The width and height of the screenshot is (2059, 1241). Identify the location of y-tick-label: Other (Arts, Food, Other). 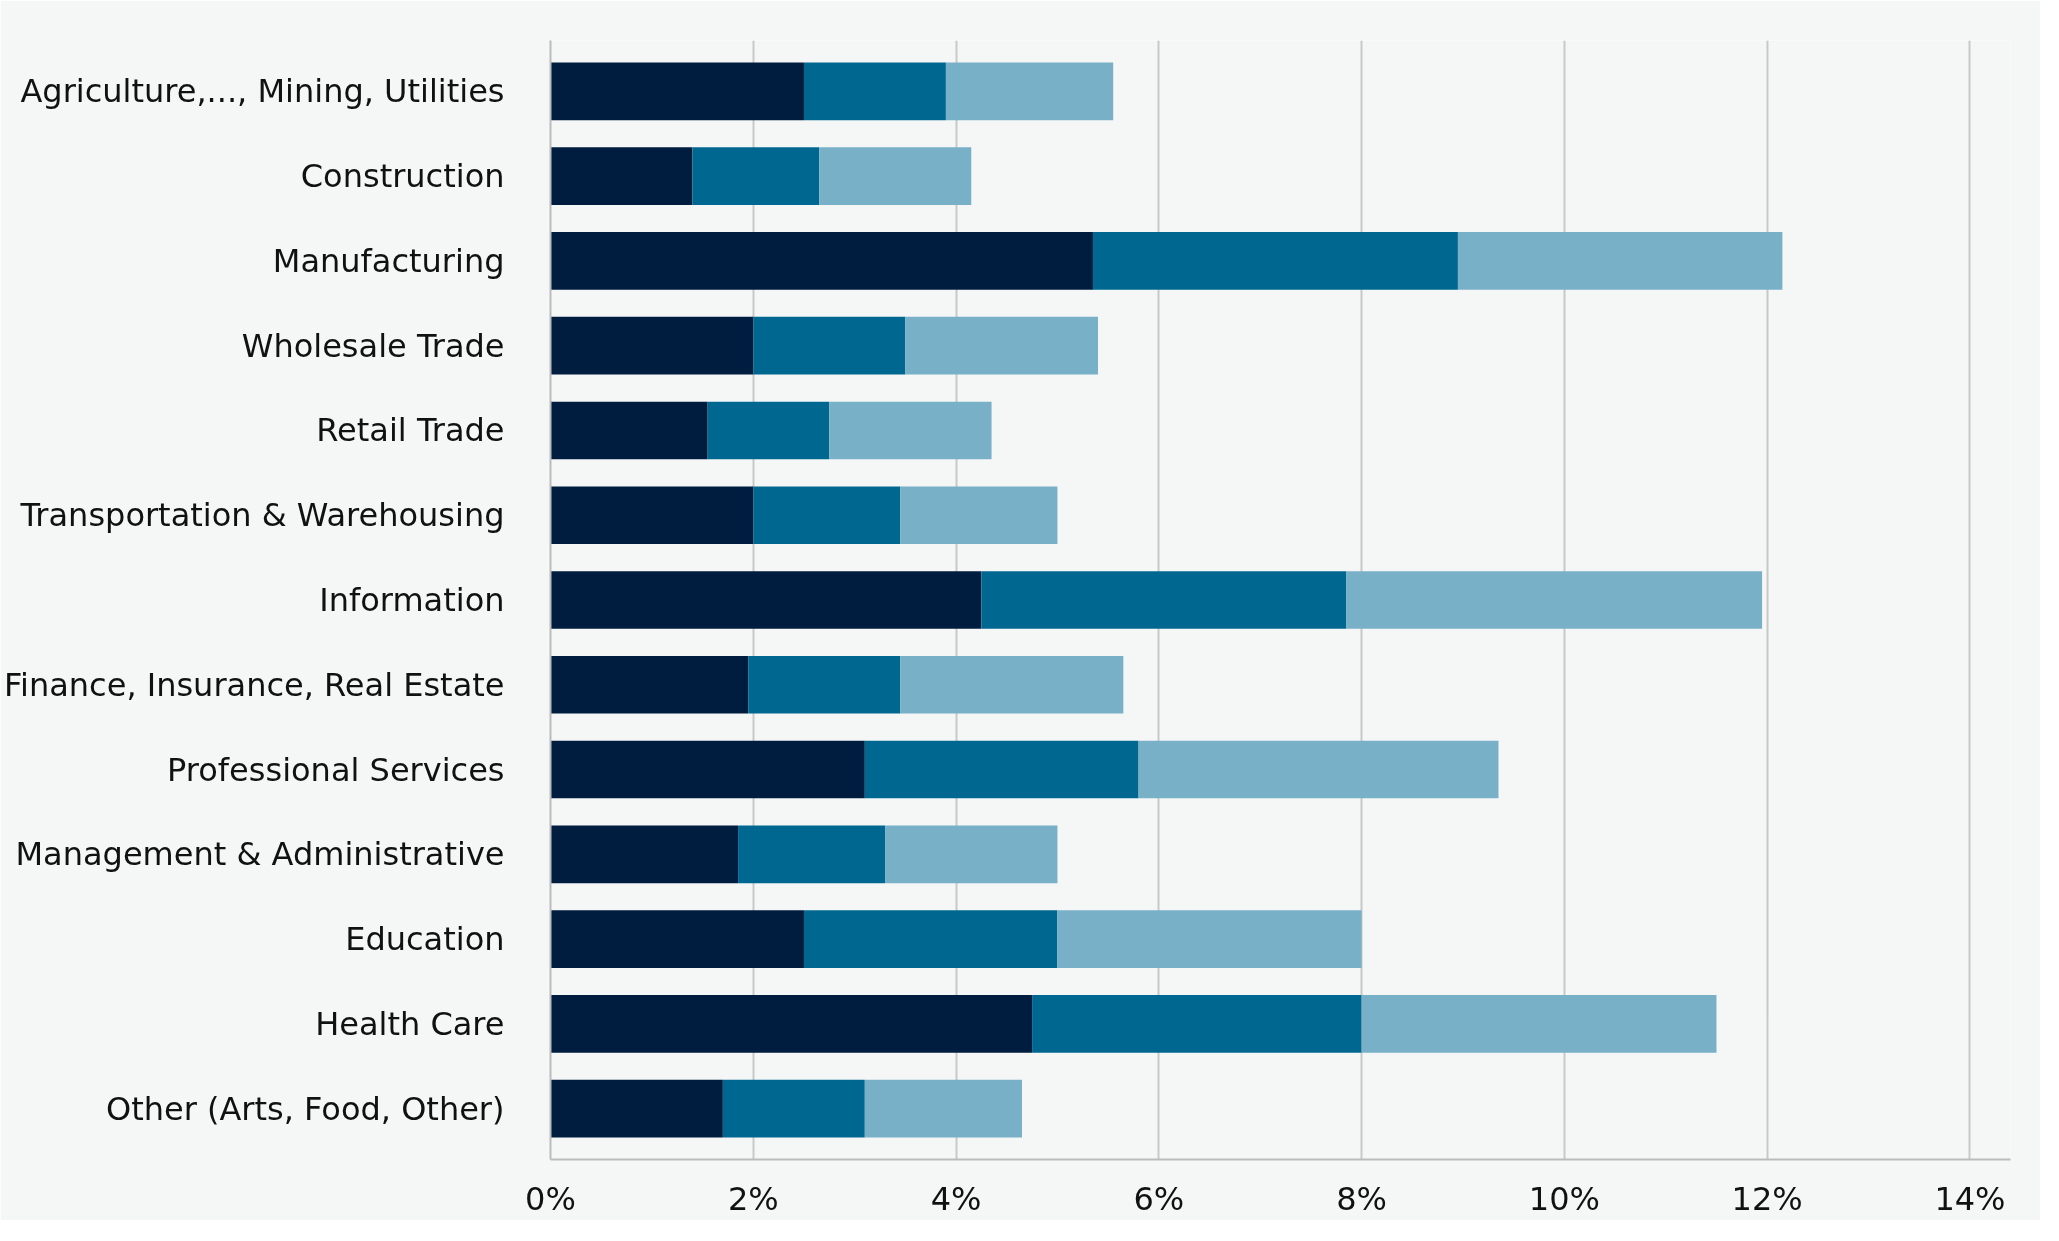
(305, 1108).